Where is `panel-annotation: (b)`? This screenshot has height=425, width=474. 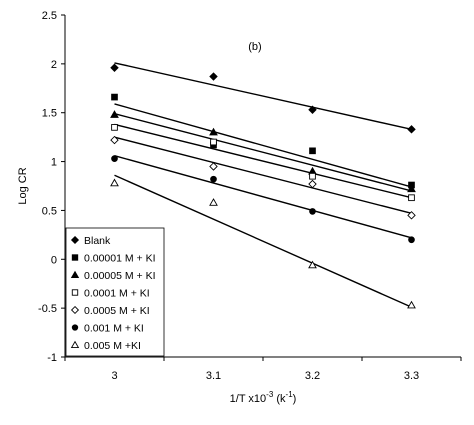
panel-annotation: (b) is located at coordinates (254, 47).